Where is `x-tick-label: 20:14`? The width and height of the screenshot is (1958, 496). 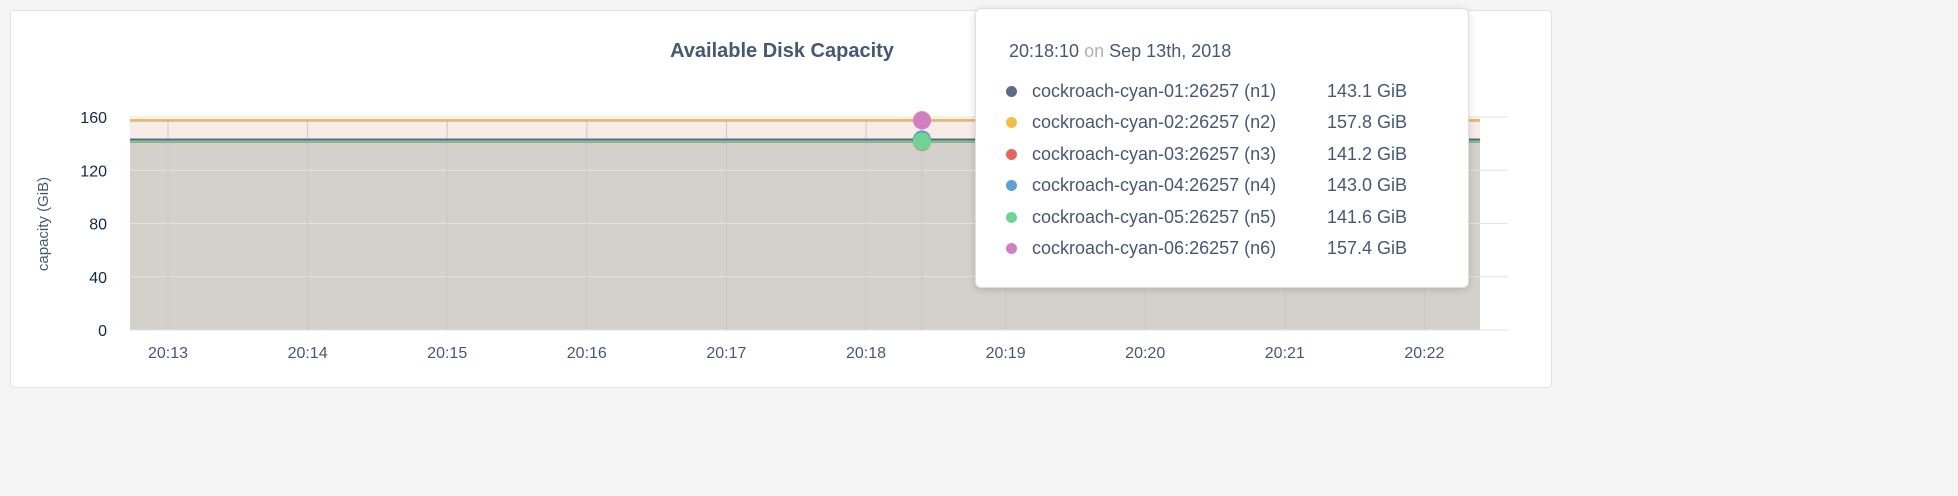
x-tick-label: 20:14 is located at coordinates (308, 353).